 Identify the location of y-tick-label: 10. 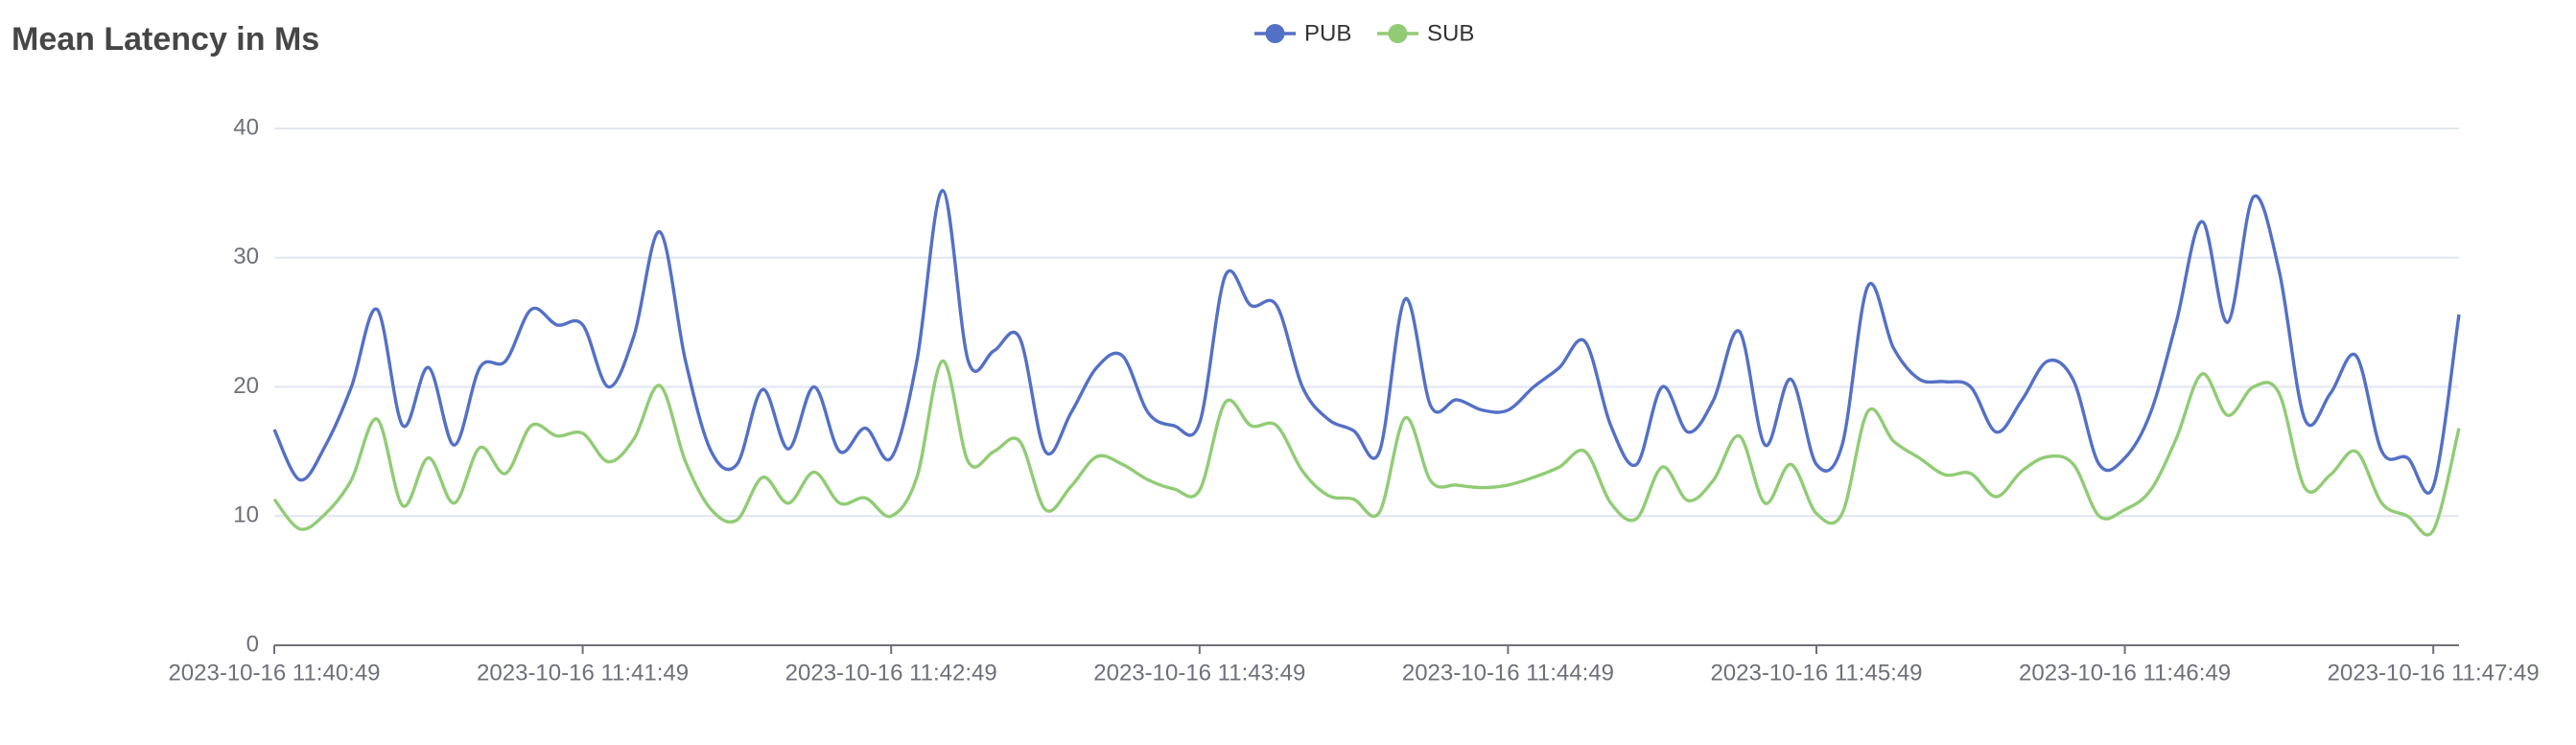
(246, 515).